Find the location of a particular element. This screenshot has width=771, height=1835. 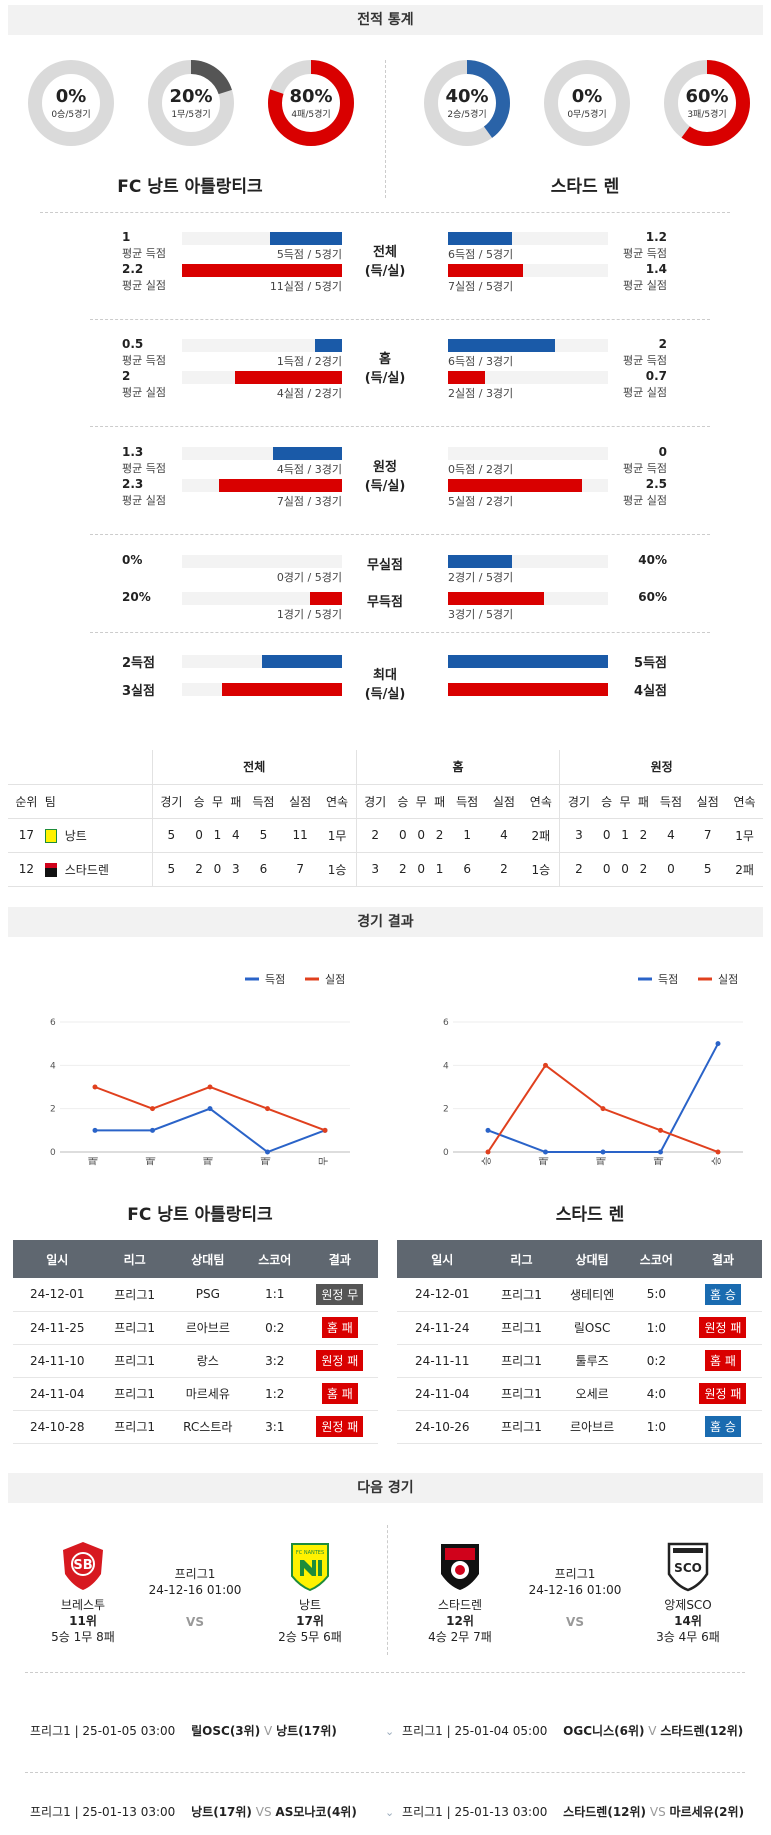

stat-bar-caption: 6득점 / 3경기 is located at coordinates (481, 361).